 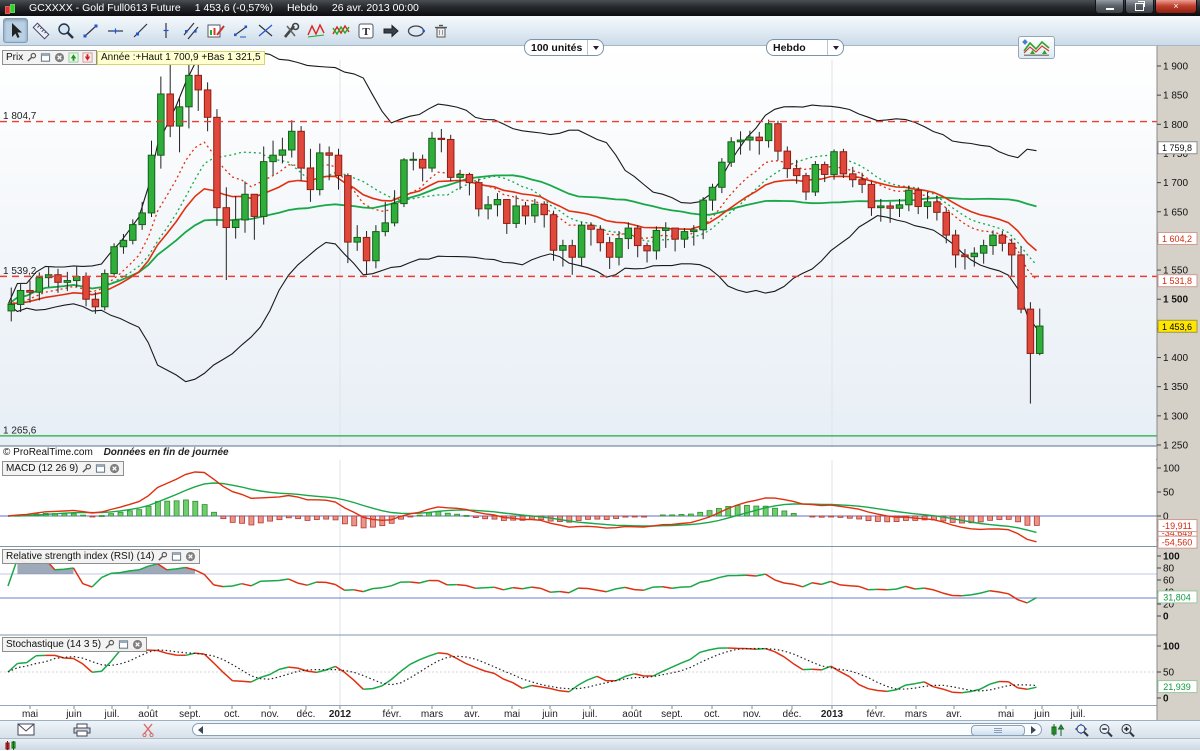 What do you see at coordinates (73, 57) in the screenshot?
I see `arrow-up-icon` at bounding box center [73, 57].